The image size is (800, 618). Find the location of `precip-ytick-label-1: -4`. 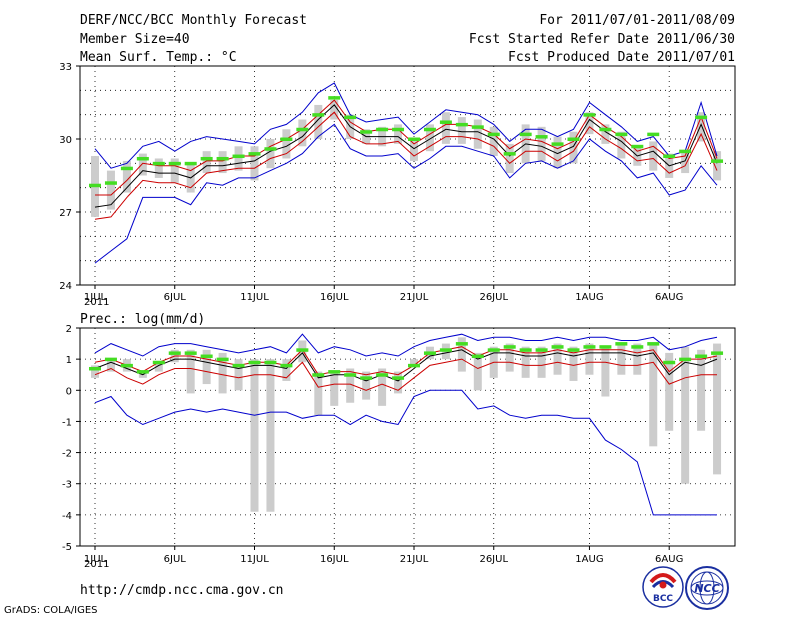

precip-ytick-label-1: -4 is located at coordinates (67, 516).